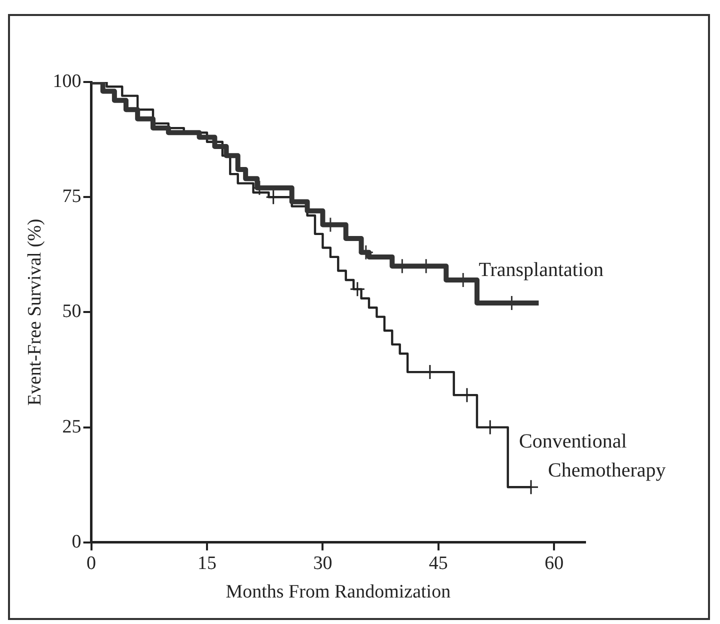  I want to click on x-tick-label: 15, so click(207, 563).